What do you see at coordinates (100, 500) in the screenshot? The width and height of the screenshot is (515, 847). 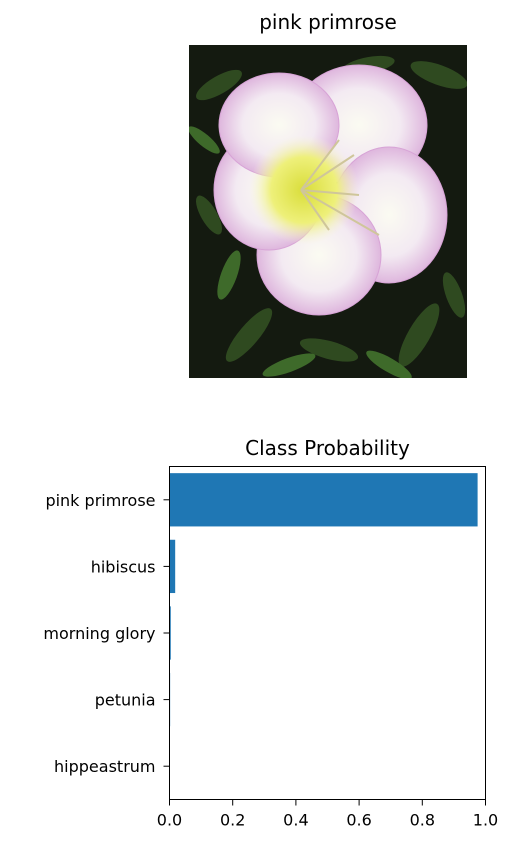 I see `y-tick-label: pink primrose` at bounding box center [100, 500].